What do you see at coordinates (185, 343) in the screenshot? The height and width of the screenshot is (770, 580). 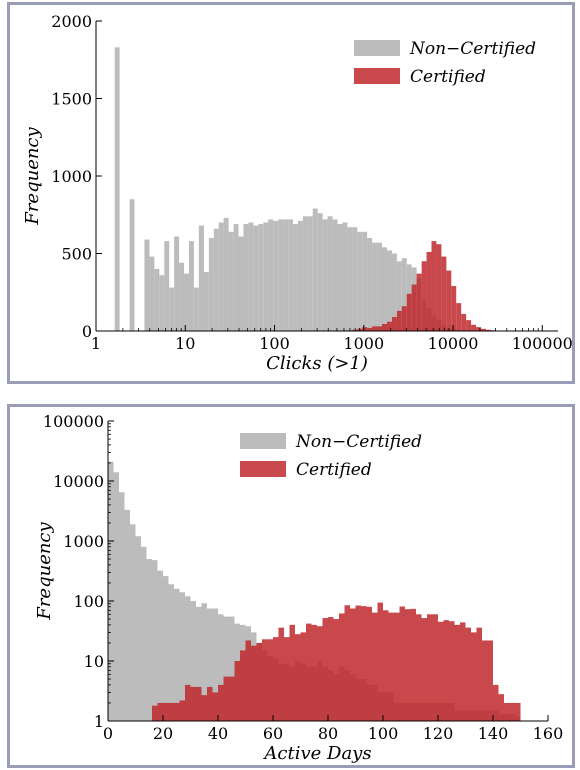 I see `x-tick-label: 10` at bounding box center [185, 343].